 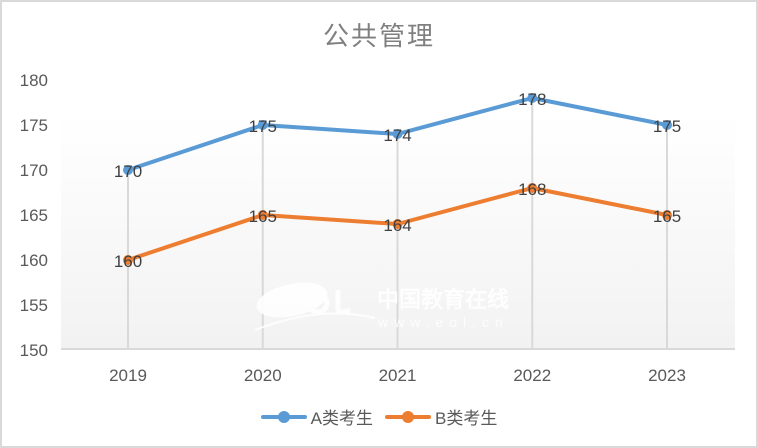 I want to click on data-label: 174, so click(x=397, y=135).